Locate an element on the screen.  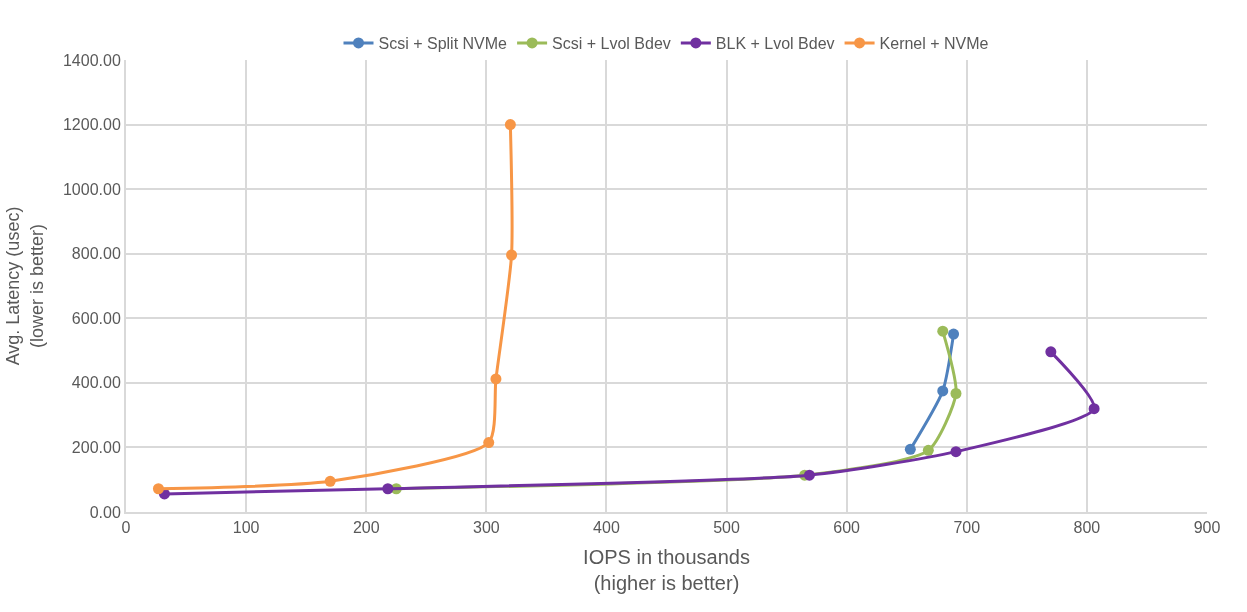
legend-label: Scsi + Lvol Bdev is located at coordinates (611, 44).